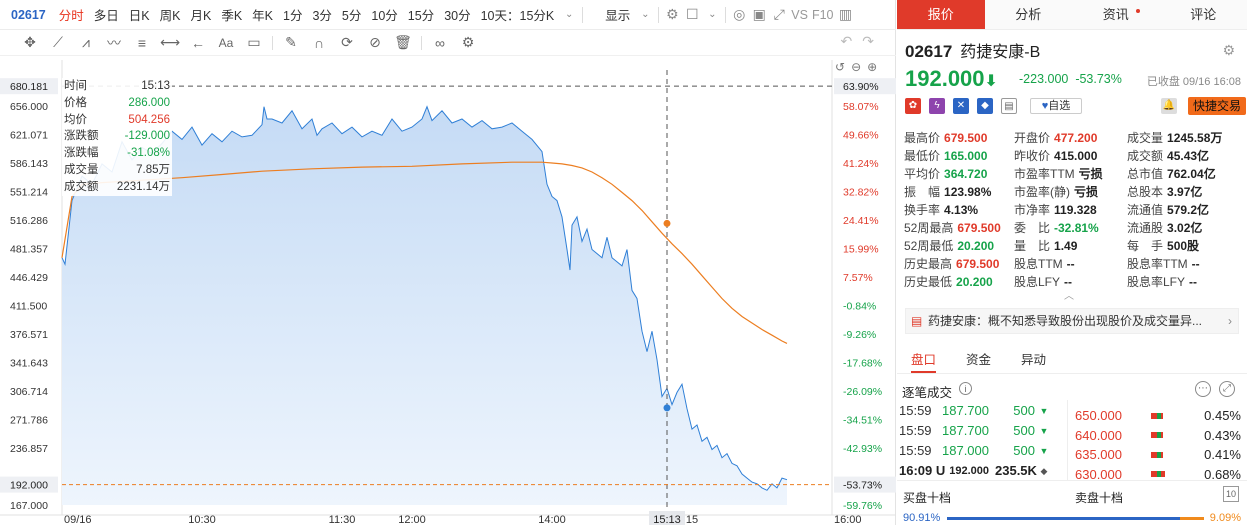 This screenshot has height=525, width=1247. I want to click on tooltip-value: 7.85万, so click(153, 169).